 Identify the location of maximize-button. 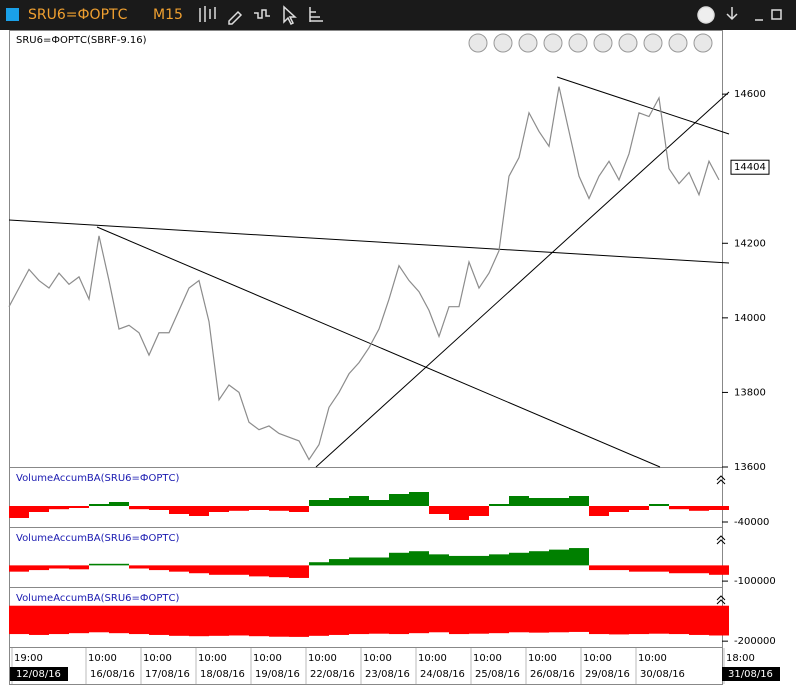
(776, 14).